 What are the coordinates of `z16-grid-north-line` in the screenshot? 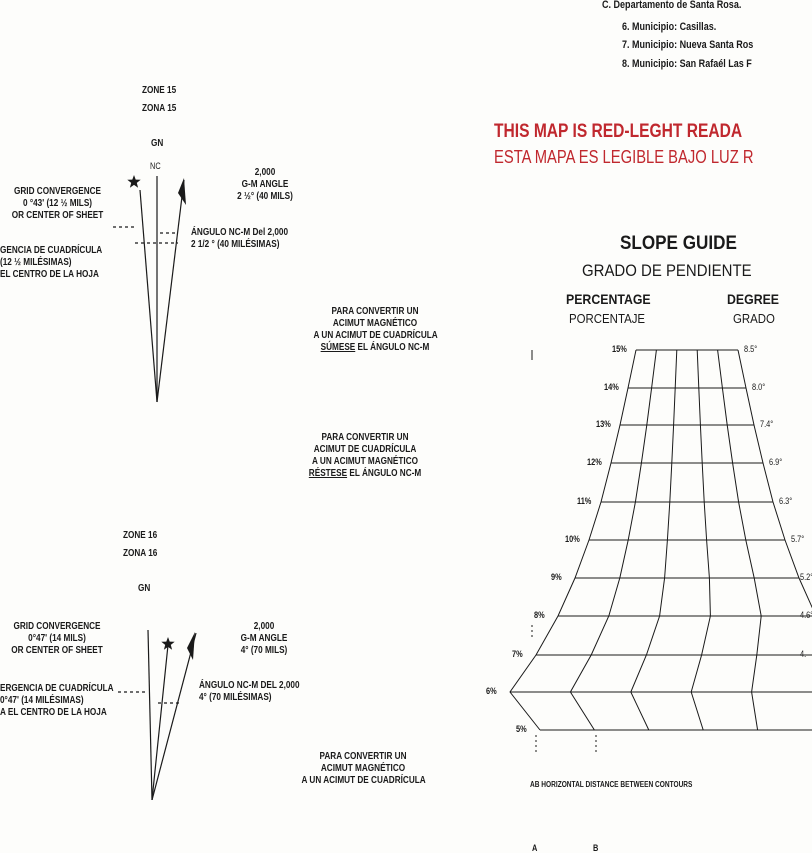 It's located at (150, 714).